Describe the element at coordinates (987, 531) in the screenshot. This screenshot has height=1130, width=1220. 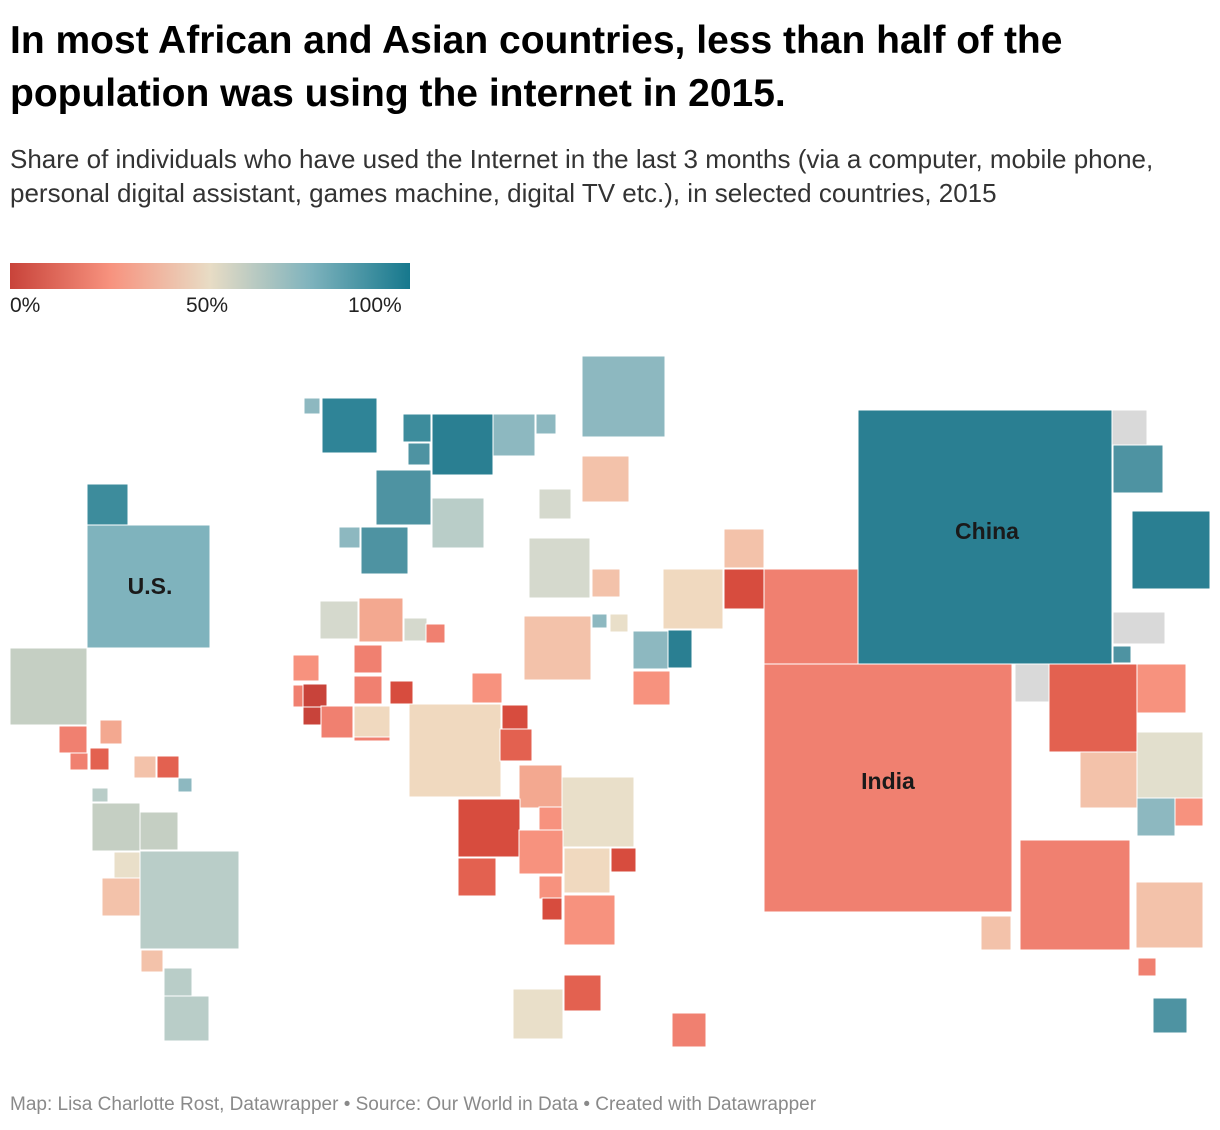
I see `label-china: China` at that location.